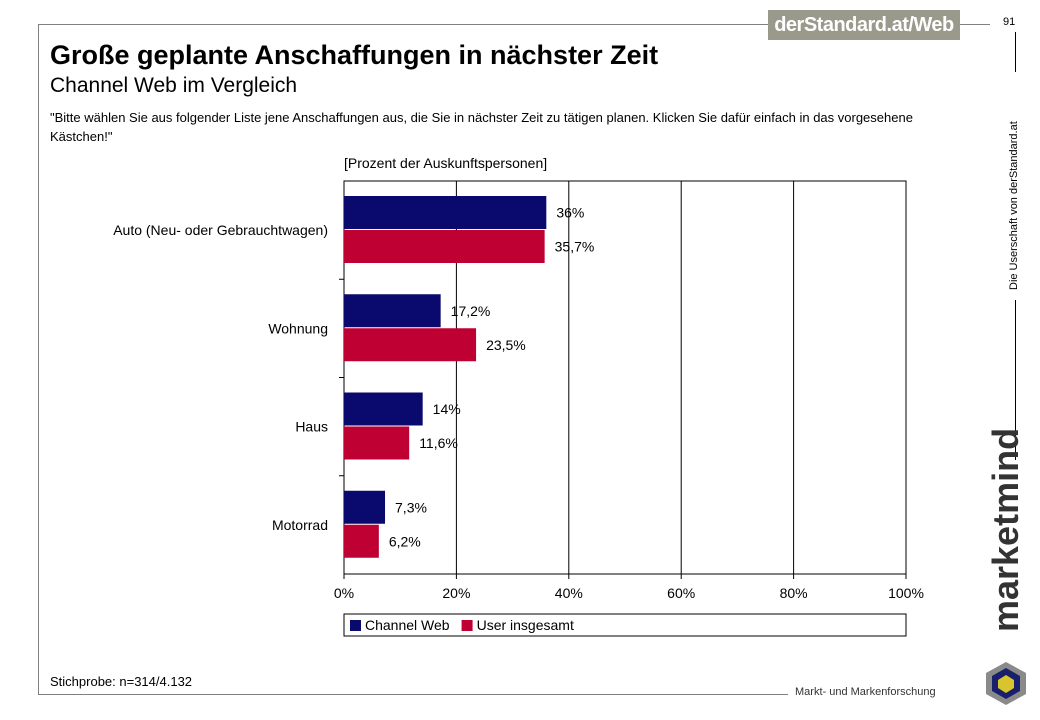 This screenshot has width=1040, height=720. What do you see at coordinates (403, 24) in the screenshot?
I see `frame-top-line` at bounding box center [403, 24].